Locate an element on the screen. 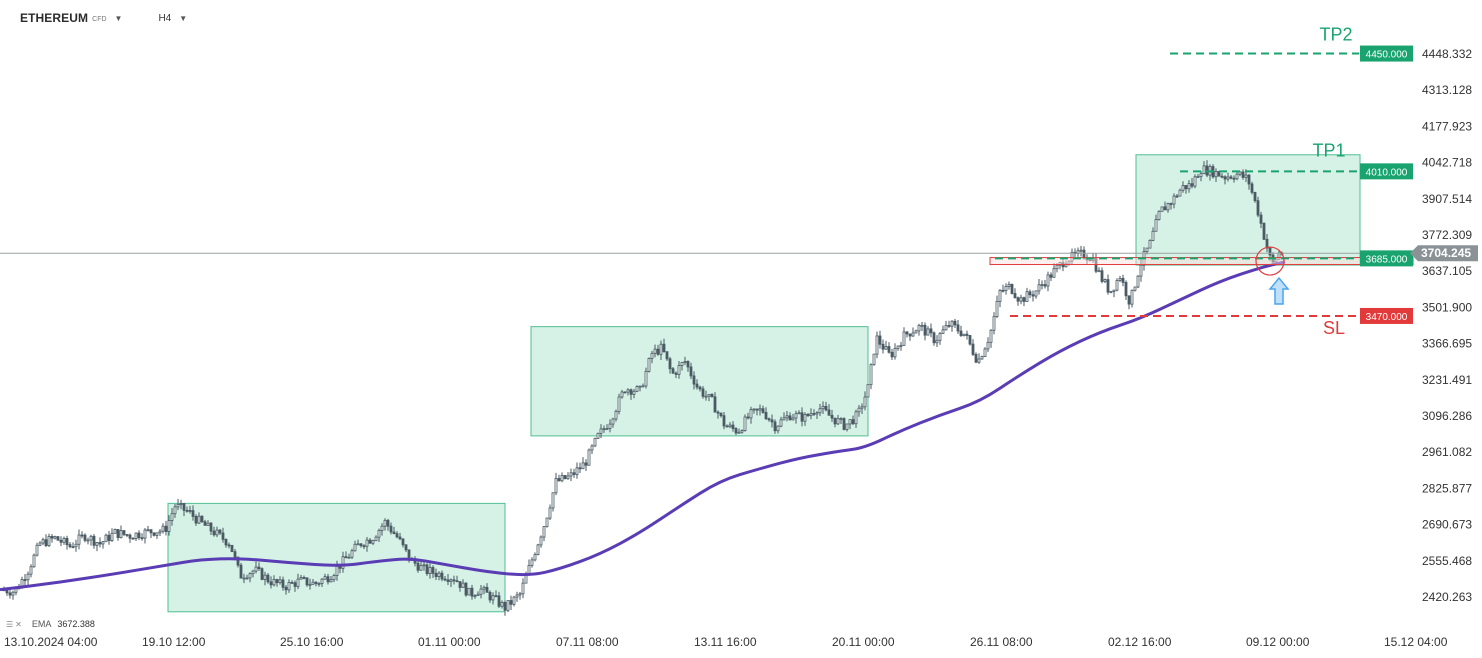 The image size is (1482, 658). y-tick-label: 4177.923 is located at coordinates (1447, 126).